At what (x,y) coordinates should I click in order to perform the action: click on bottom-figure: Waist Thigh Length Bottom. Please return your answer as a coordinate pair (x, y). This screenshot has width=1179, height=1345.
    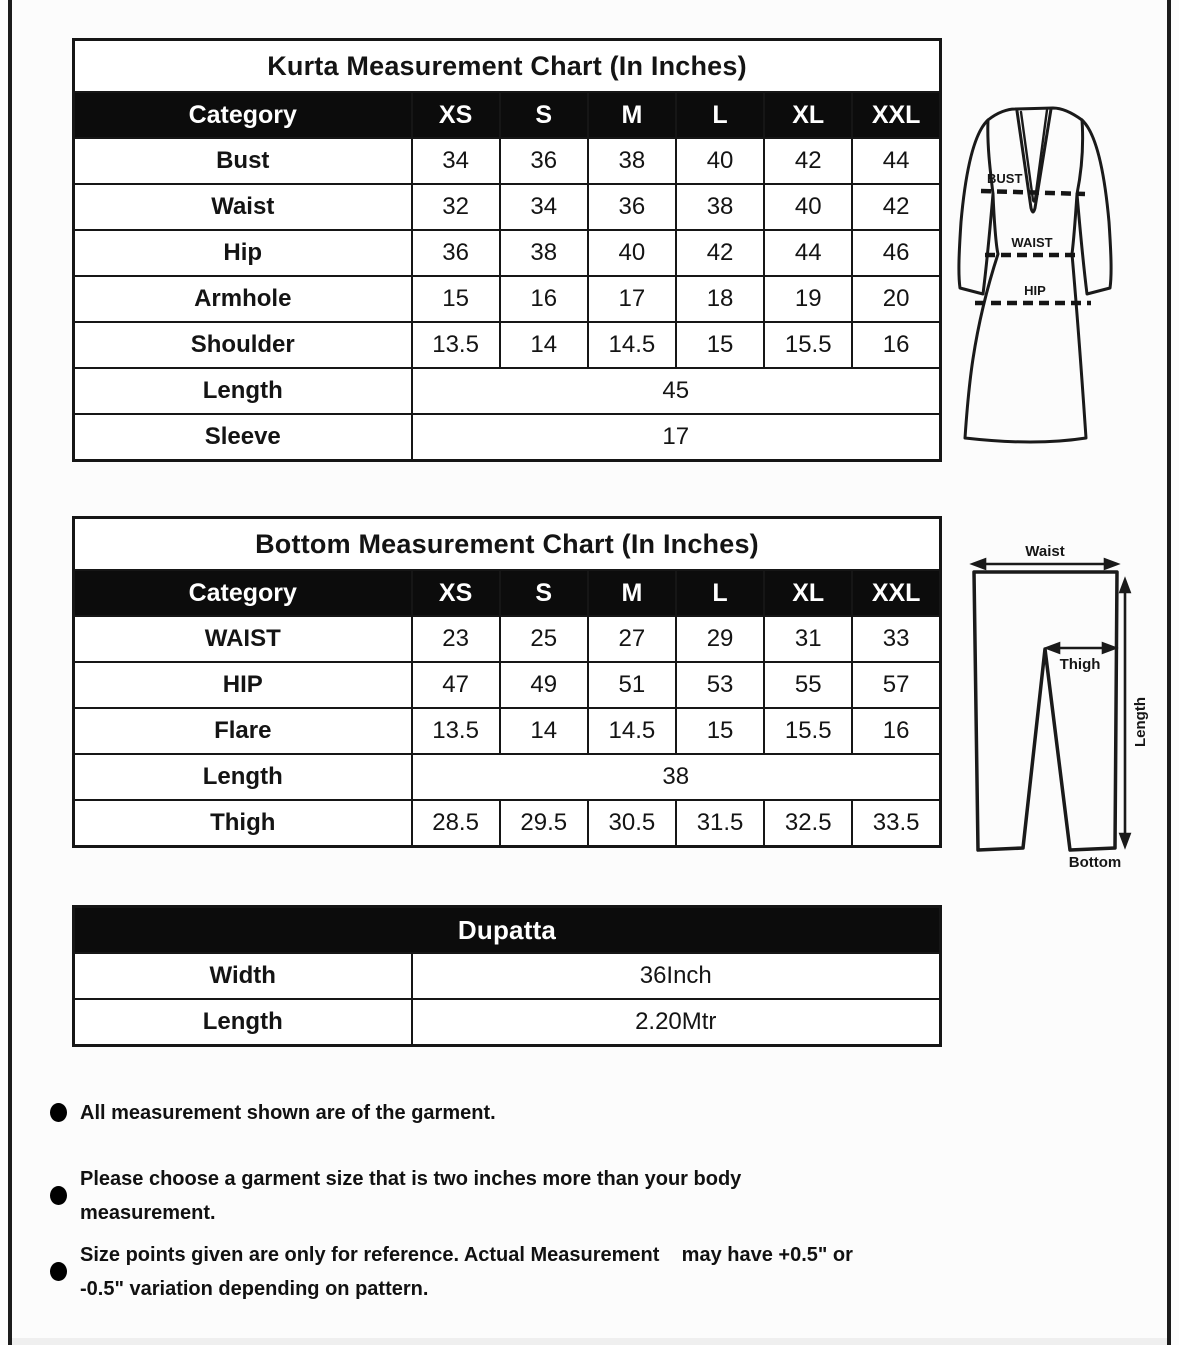
    Looking at the image, I should click on (1059, 707).